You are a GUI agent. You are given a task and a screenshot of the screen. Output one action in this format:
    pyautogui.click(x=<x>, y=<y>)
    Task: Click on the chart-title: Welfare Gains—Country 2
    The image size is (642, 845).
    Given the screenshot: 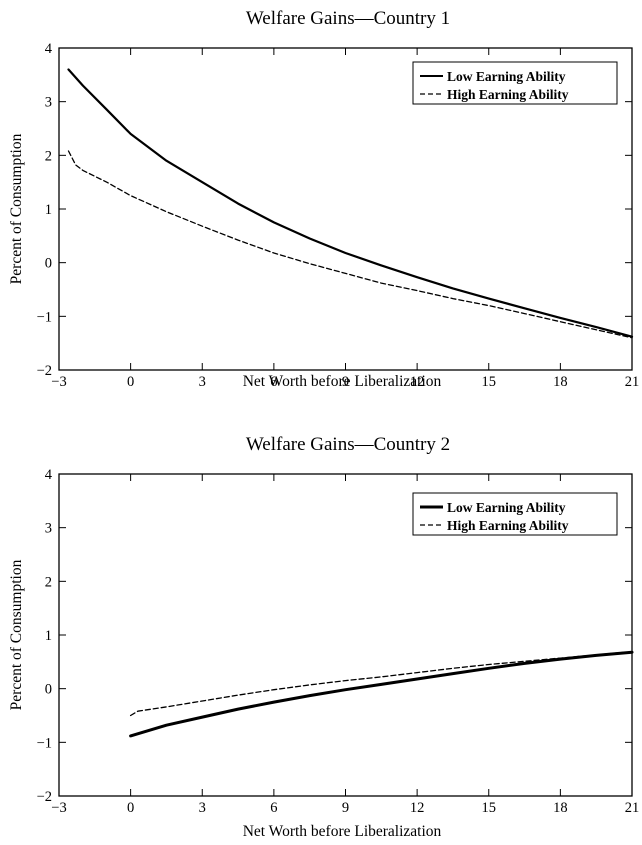 What is the action you would take?
    pyautogui.click(x=348, y=444)
    